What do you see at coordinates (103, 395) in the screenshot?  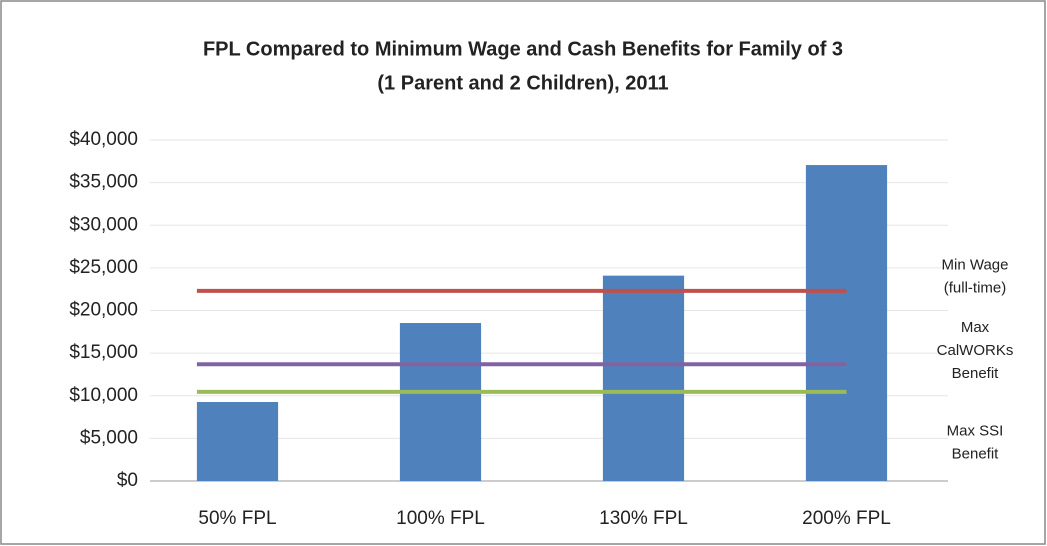 I see `y-tick-label: $10,000` at bounding box center [103, 395].